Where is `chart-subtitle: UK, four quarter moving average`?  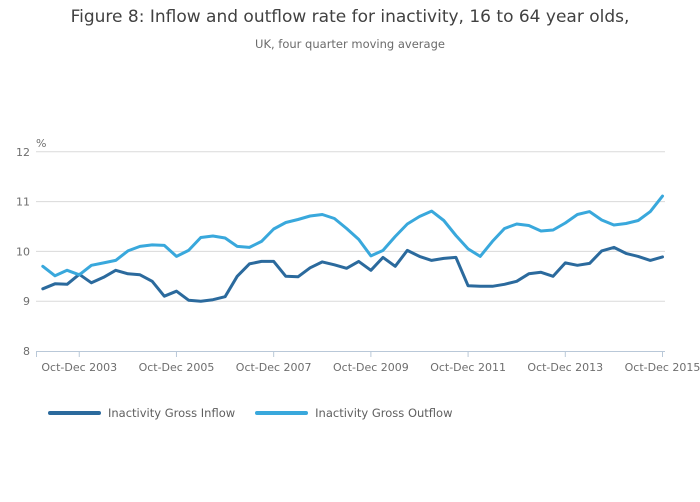
chart-subtitle: UK, four quarter moving average is located at coordinates (350, 44).